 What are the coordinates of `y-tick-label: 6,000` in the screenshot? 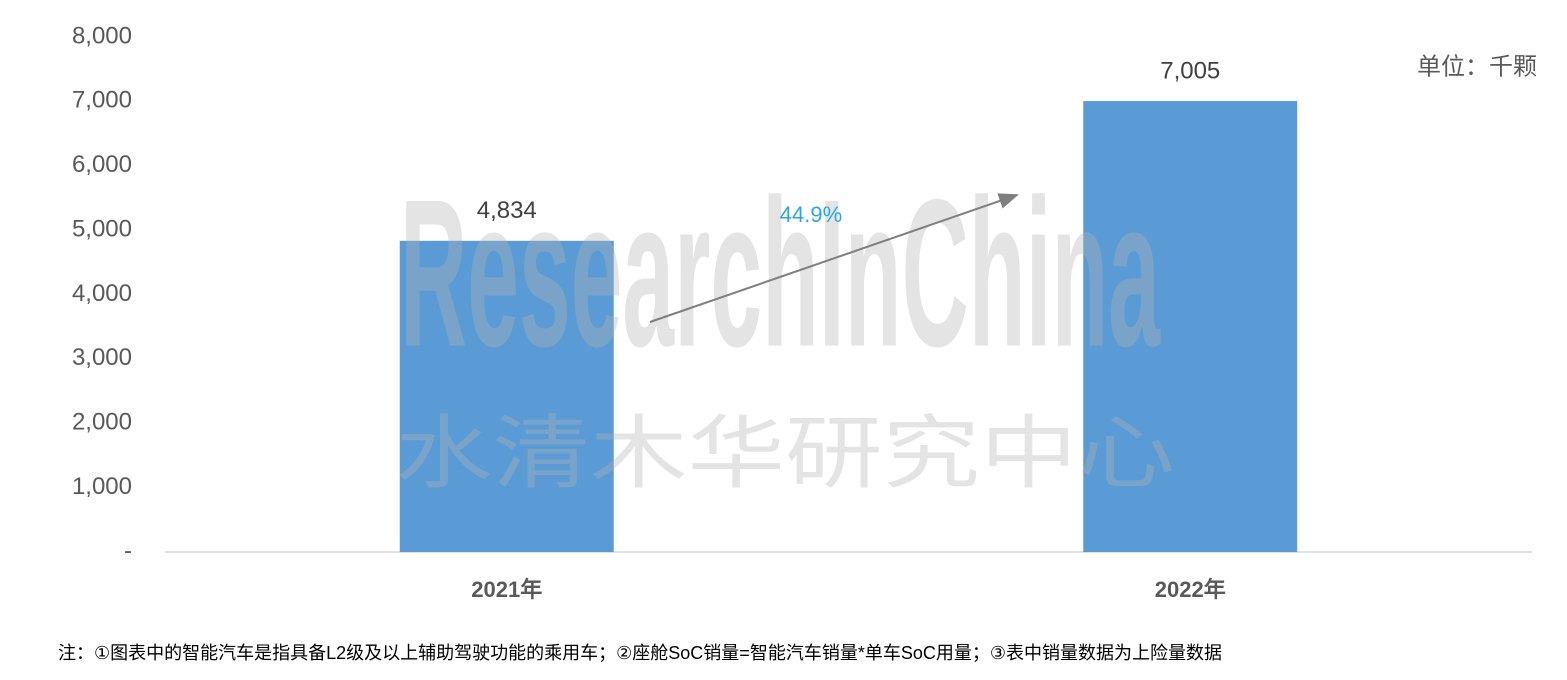 It's located at (102, 164).